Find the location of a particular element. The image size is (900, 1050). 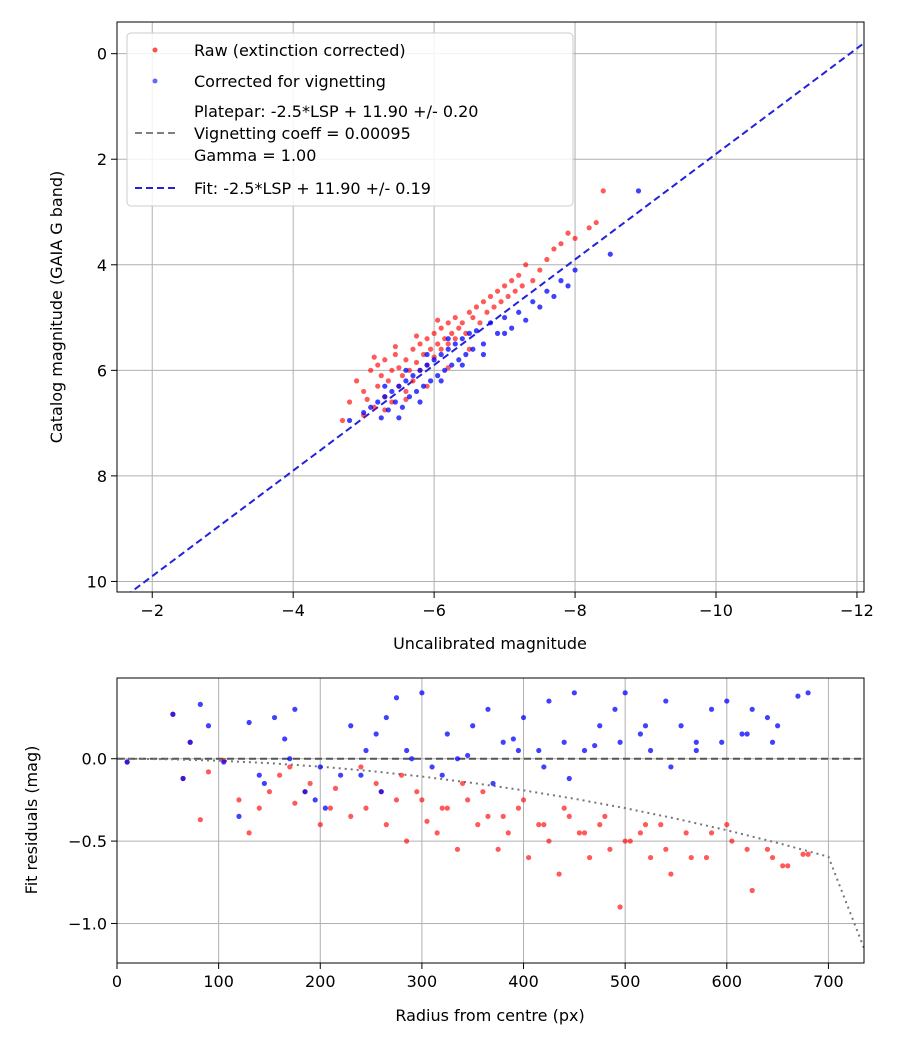

legend-box is located at coordinates (350, 119).